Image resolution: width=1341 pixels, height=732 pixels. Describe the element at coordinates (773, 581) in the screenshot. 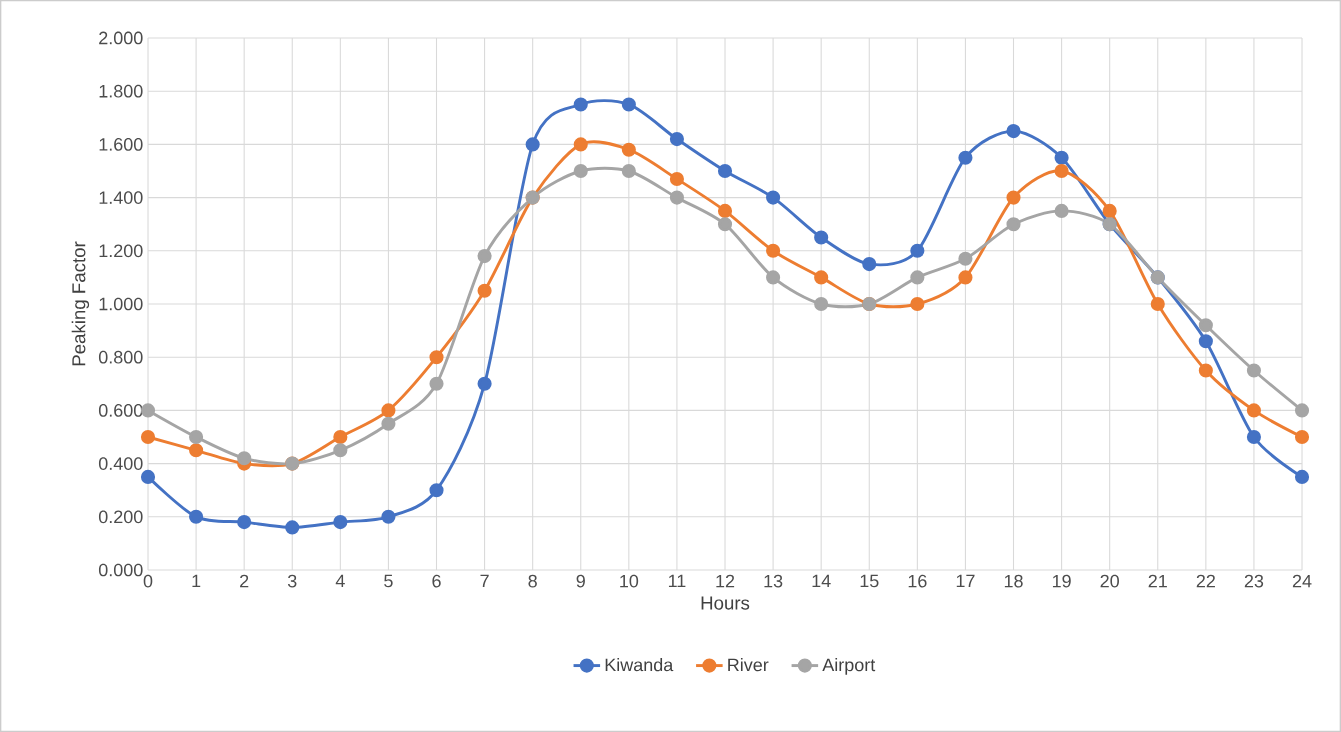

I see `x-tick-label: 13` at that location.